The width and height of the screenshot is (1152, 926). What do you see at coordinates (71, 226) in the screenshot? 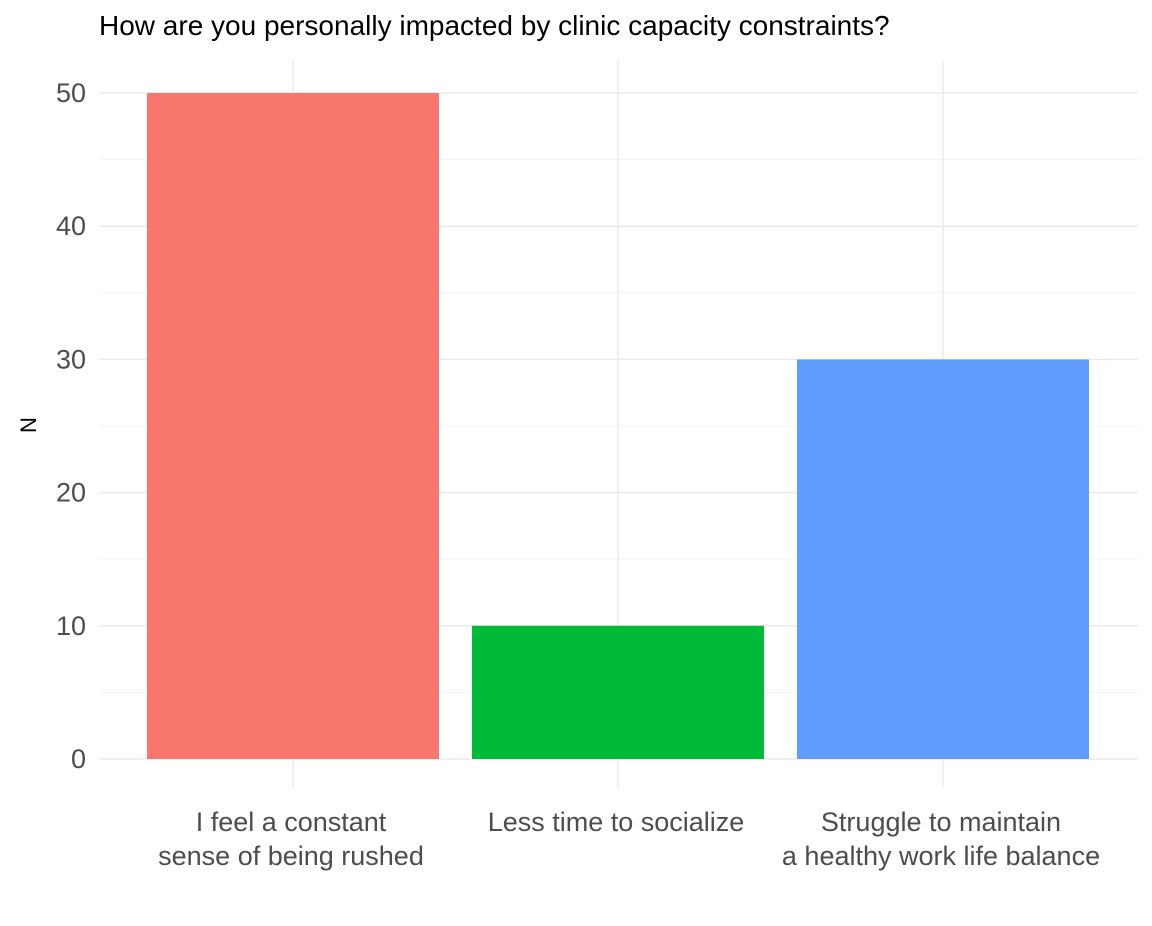
I see `y-tick-label: 40` at bounding box center [71, 226].